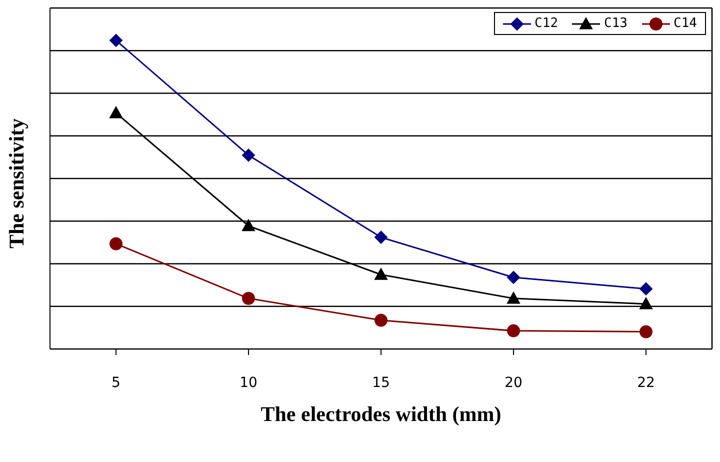 This screenshot has height=462, width=720. What do you see at coordinates (616, 23) in the screenshot?
I see `legend-label: C13` at bounding box center [616, 23].